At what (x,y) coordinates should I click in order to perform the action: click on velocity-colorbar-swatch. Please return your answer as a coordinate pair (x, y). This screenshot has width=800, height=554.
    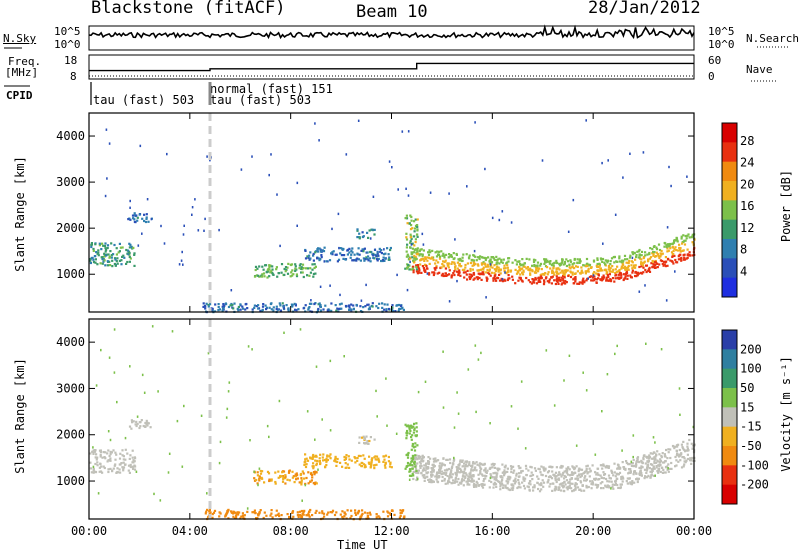
    Looking at the image, I should click on (729, 378).